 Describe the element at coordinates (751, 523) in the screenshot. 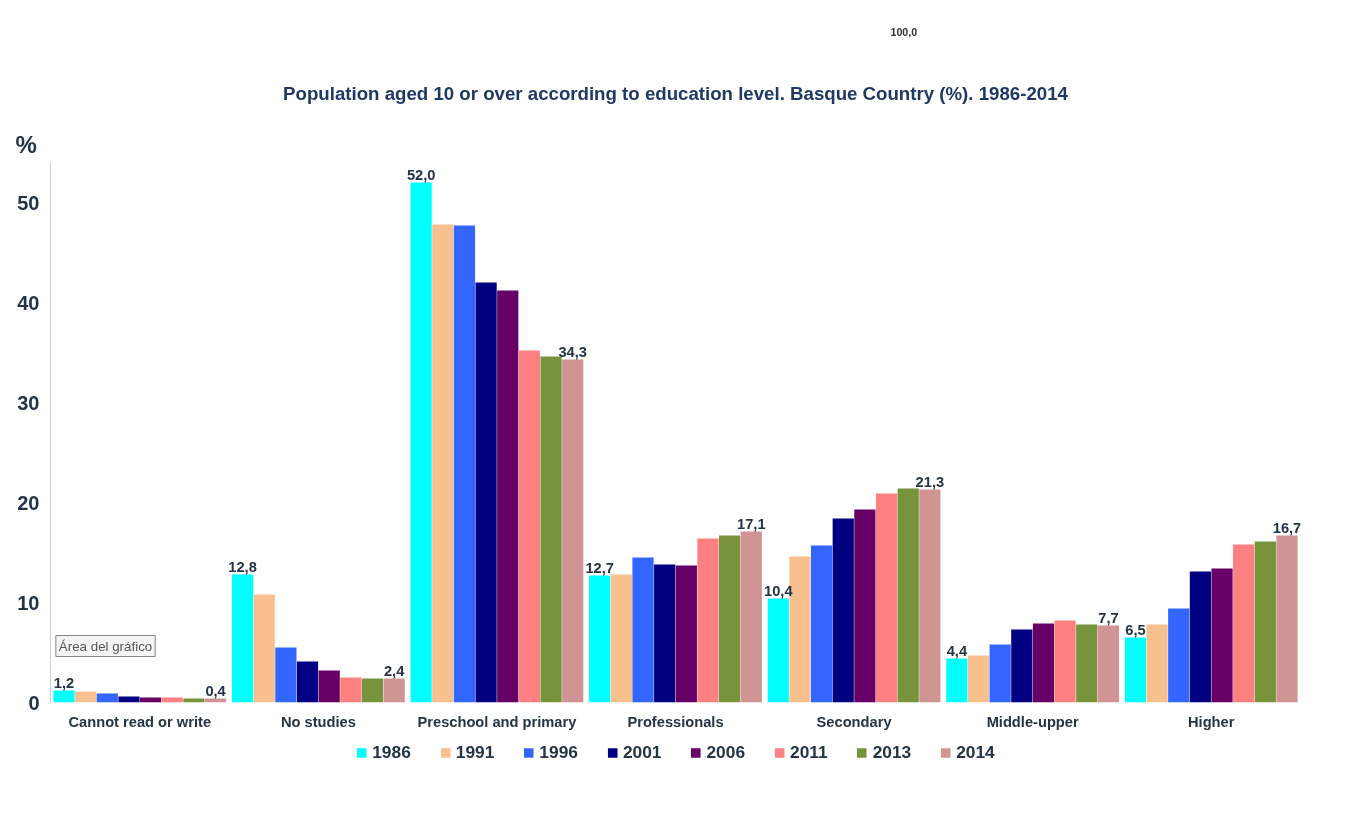

I see `data-label: 17,1` at that location.